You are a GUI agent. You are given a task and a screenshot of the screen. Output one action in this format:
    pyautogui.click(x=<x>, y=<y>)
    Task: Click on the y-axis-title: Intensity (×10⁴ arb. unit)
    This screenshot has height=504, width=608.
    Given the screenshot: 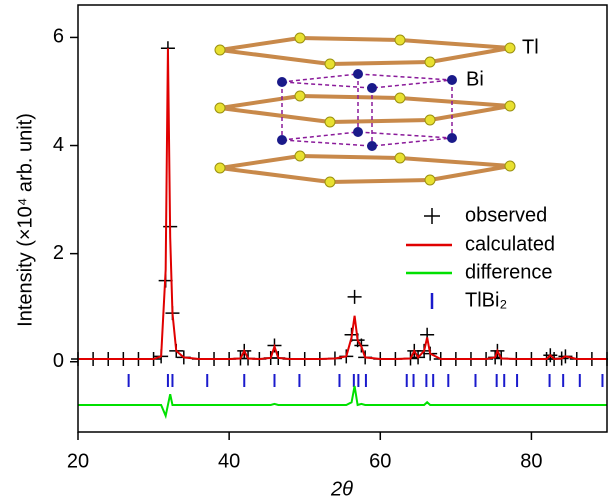 What is the action you would take?
    pyautogui.click(x=25, y=220)
    